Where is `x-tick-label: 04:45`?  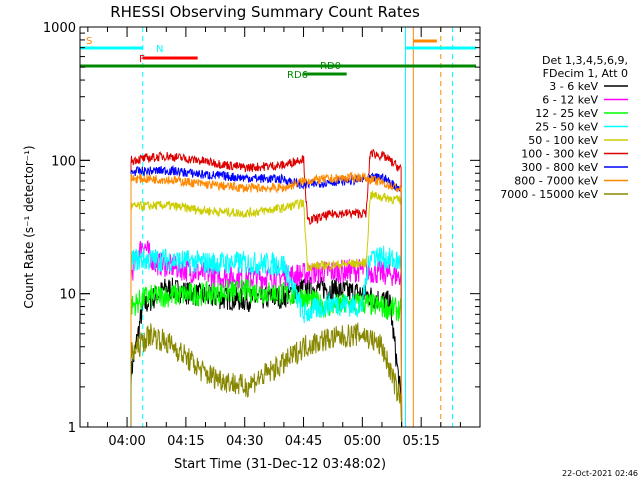 x-tick-label: 04:45 is located at coordinates (303, 441).